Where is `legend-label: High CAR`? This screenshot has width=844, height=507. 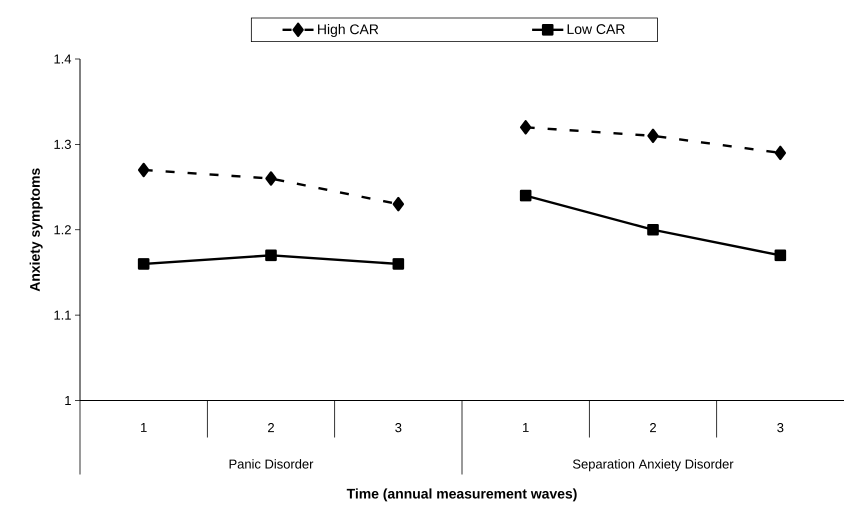 legend-label: High CAR is located at coordinates (348, 30).